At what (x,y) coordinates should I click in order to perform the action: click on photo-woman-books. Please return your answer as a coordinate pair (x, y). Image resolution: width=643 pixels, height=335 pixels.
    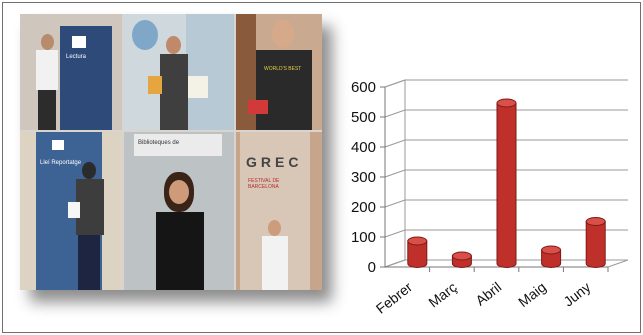
    Looking at the image, I should click on (179, 72).